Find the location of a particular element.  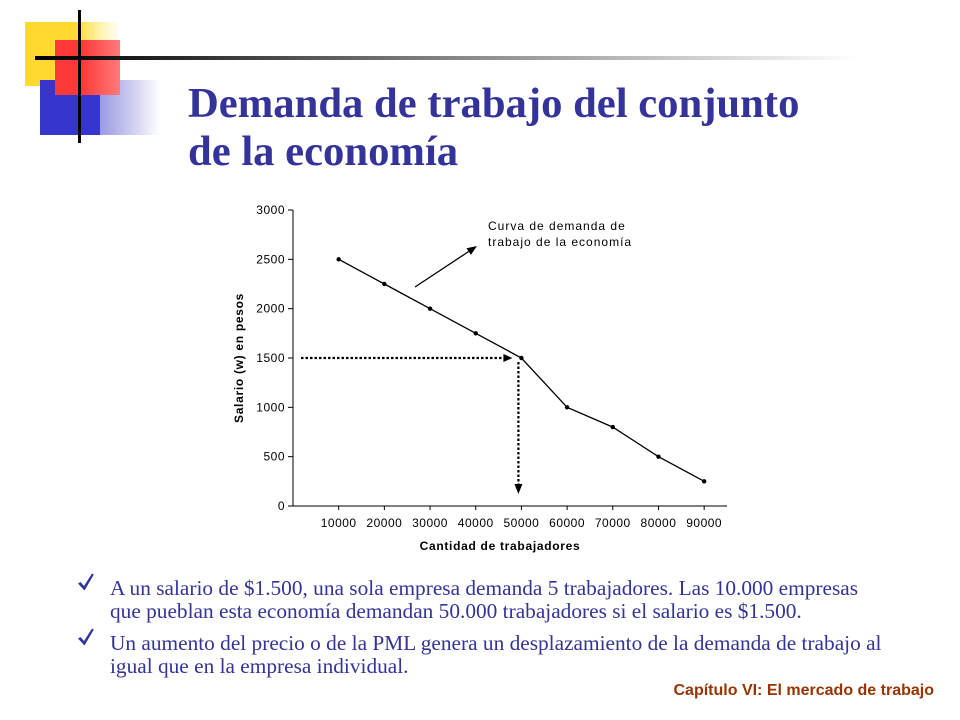

y-tick-label: 3000 is located at coordinates (270, 210).